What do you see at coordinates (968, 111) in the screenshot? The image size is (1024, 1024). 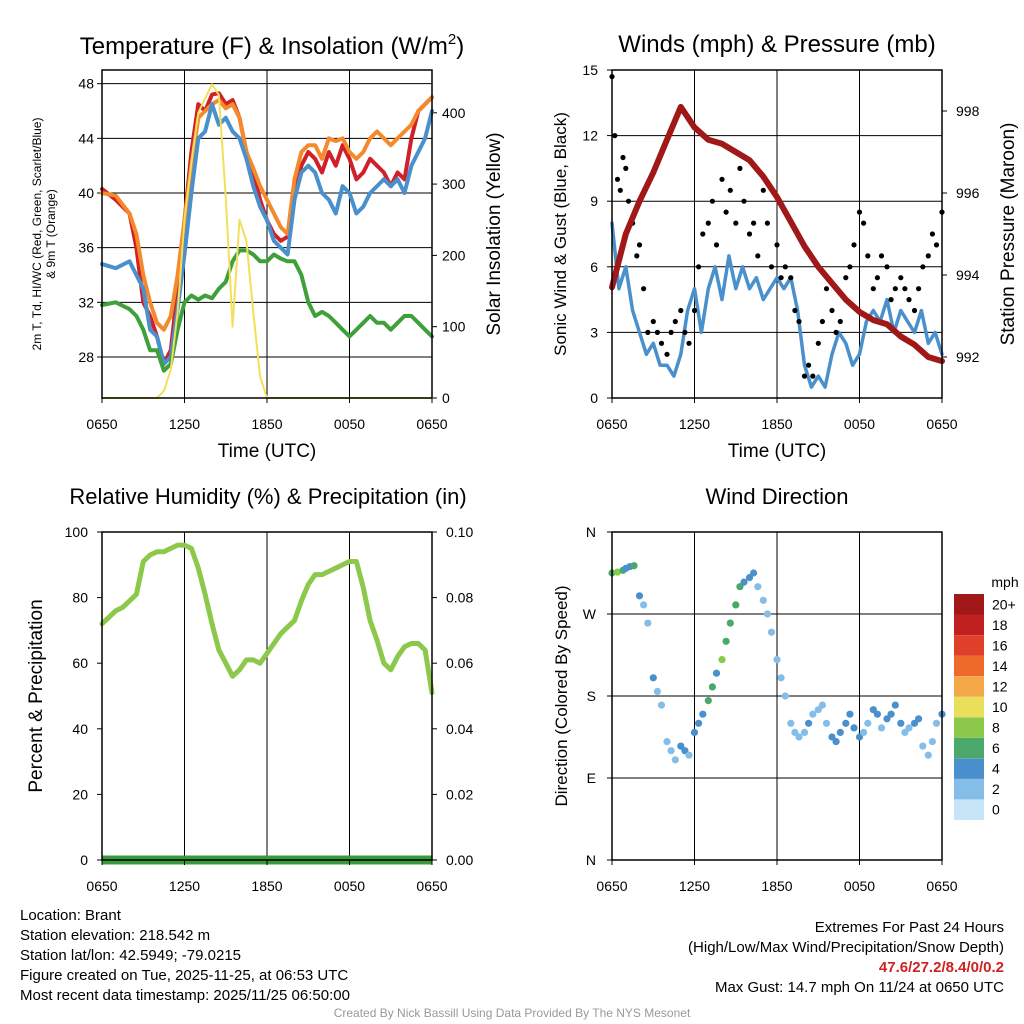 I see `wind-y2-tick-label: 998` at bounding box center [968, 111].